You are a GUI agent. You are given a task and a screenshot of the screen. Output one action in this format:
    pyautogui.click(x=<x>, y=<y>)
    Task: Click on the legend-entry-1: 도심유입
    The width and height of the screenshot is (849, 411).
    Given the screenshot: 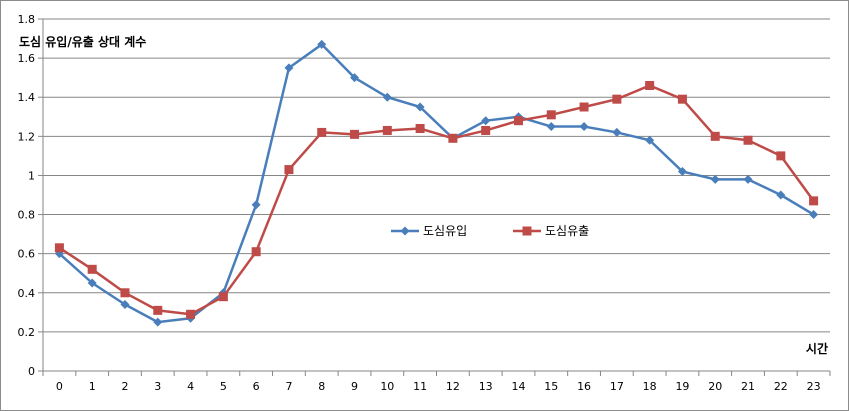 What is the action you would take?
    pyautogui.click(x=429, y=231)
    